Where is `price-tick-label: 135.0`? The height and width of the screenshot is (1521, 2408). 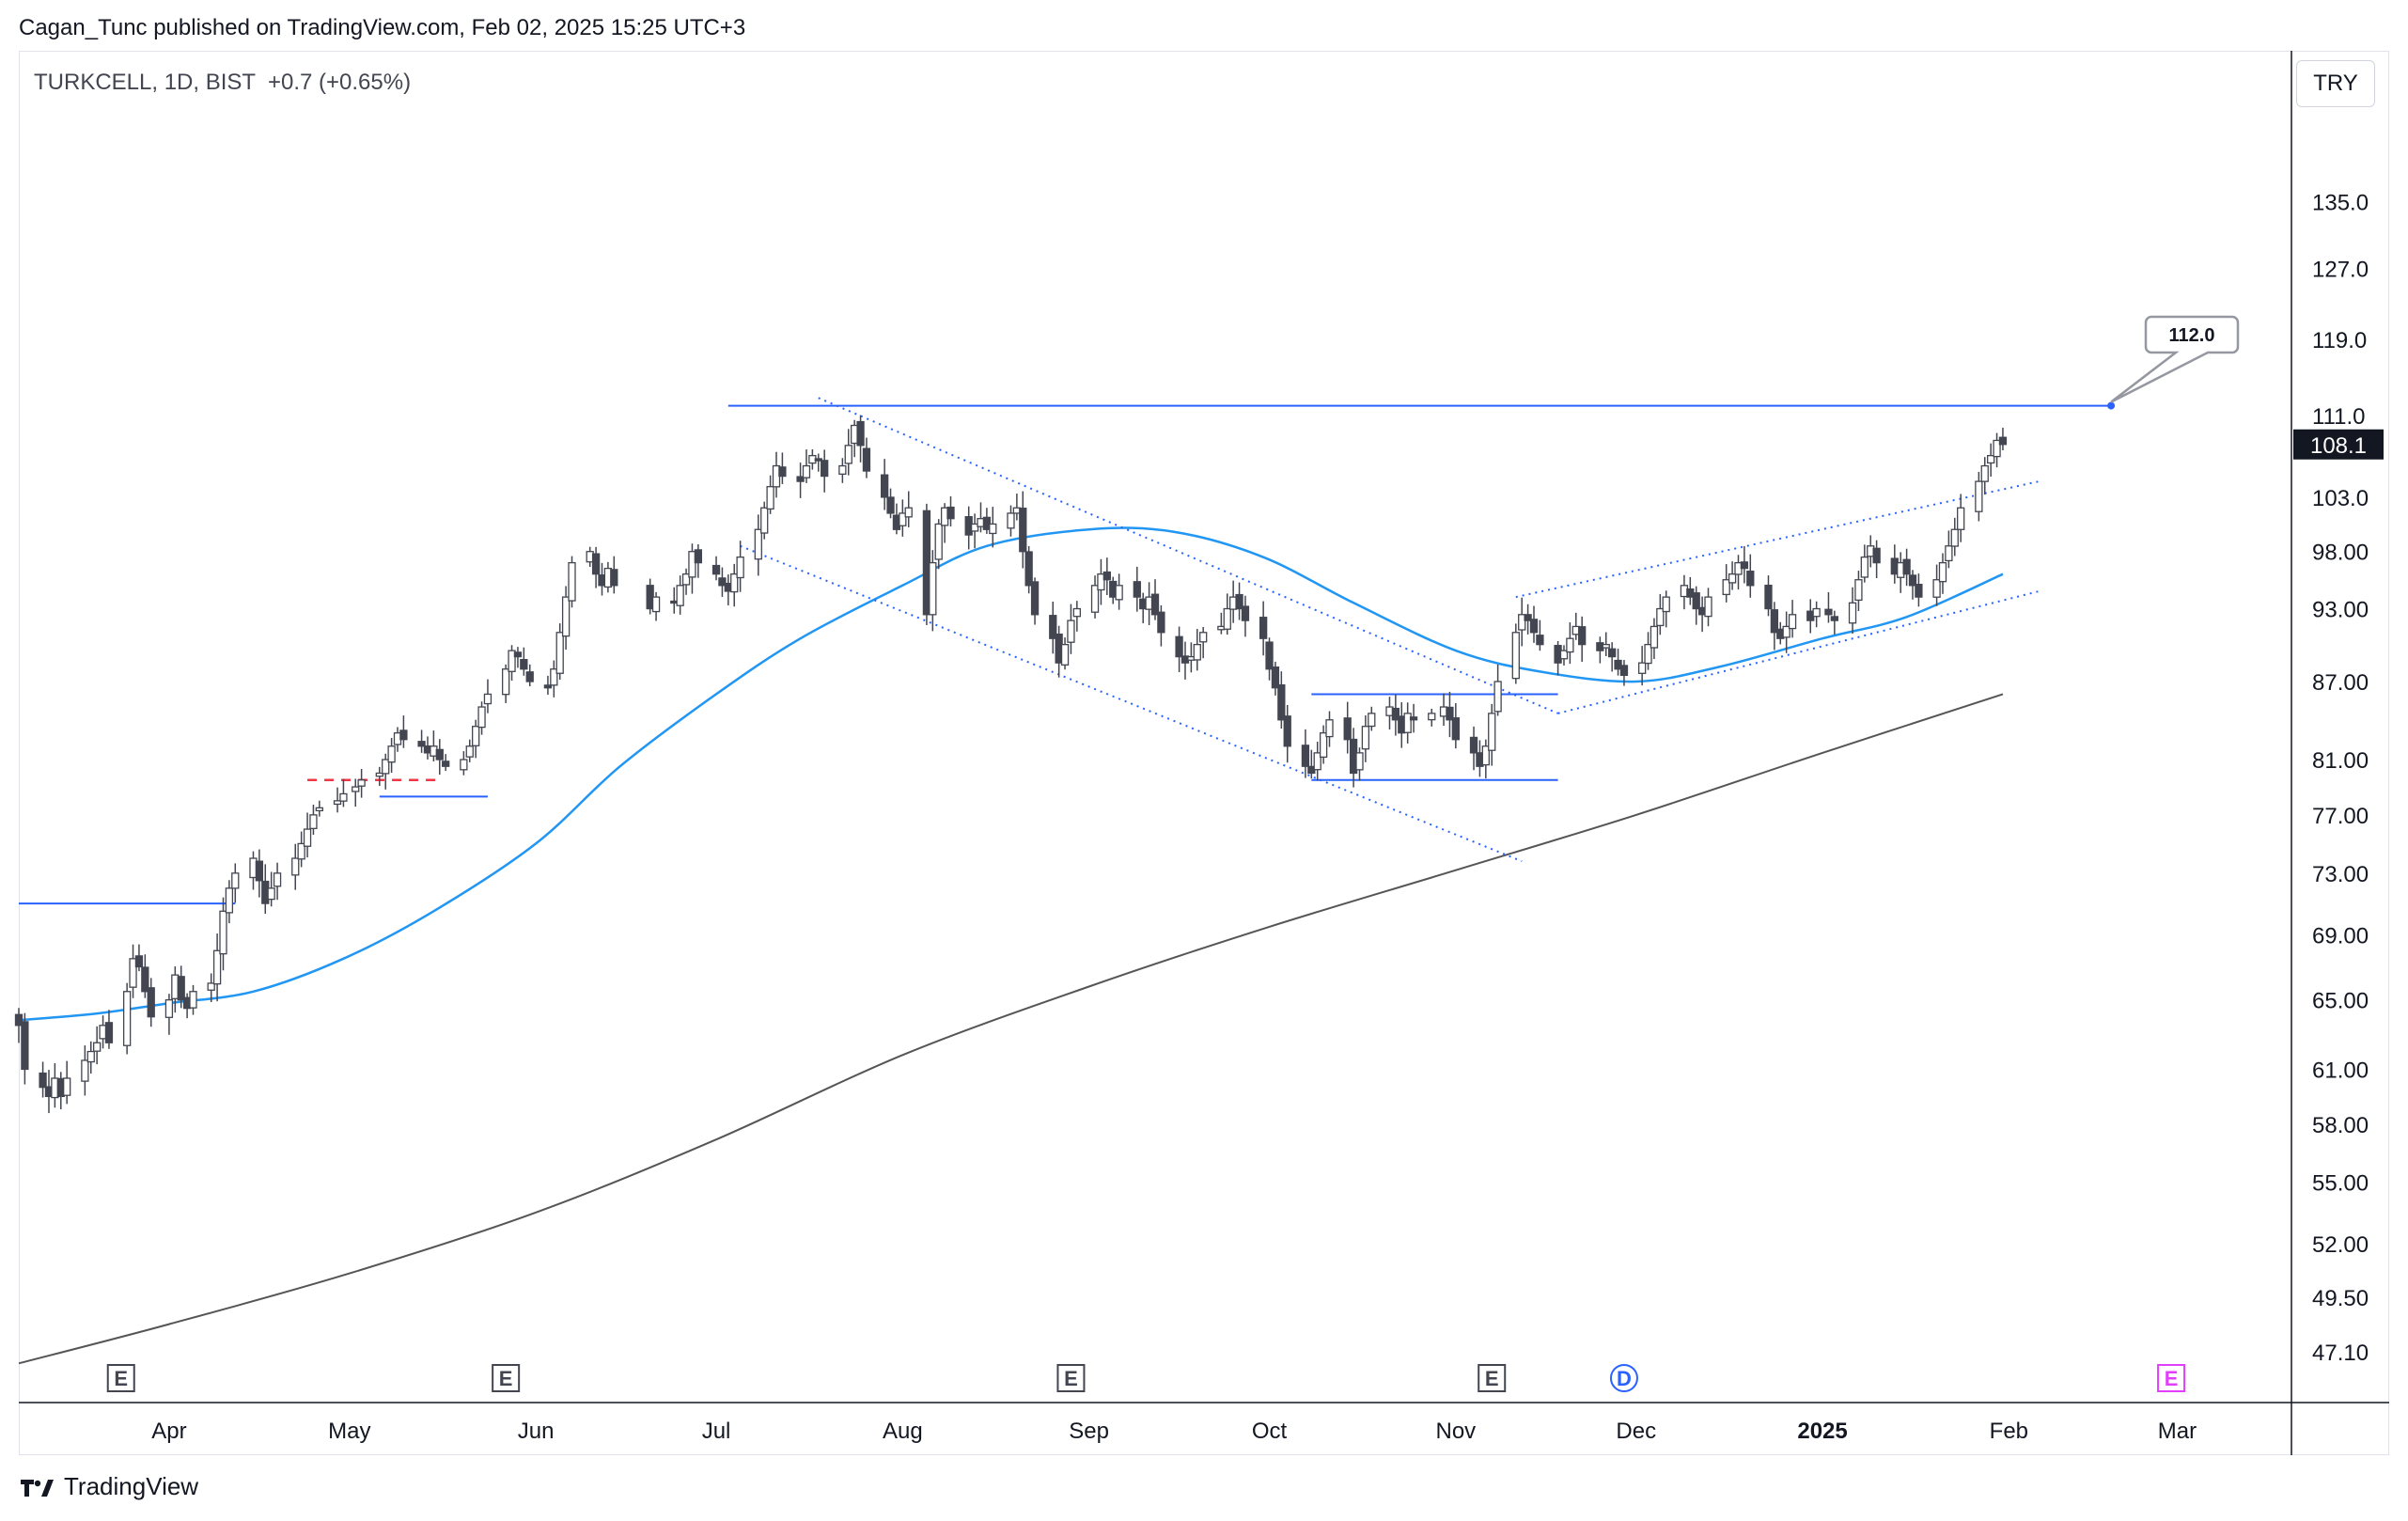
price-tick-label: 135.0 is located at coordinates (2340, 204).